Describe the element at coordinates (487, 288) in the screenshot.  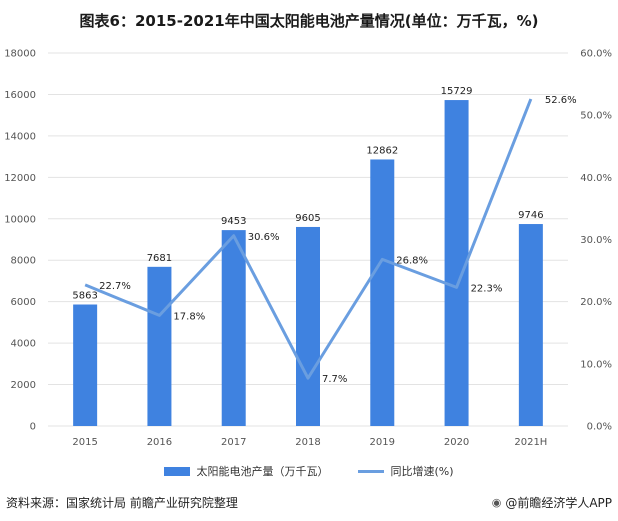
I see `line-value-label: 22.3%` at that location.